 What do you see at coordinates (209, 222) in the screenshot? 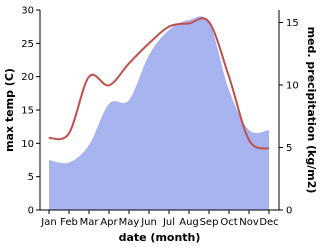
I see `x-tick-label: Sep` at bounding box center [209, 222].